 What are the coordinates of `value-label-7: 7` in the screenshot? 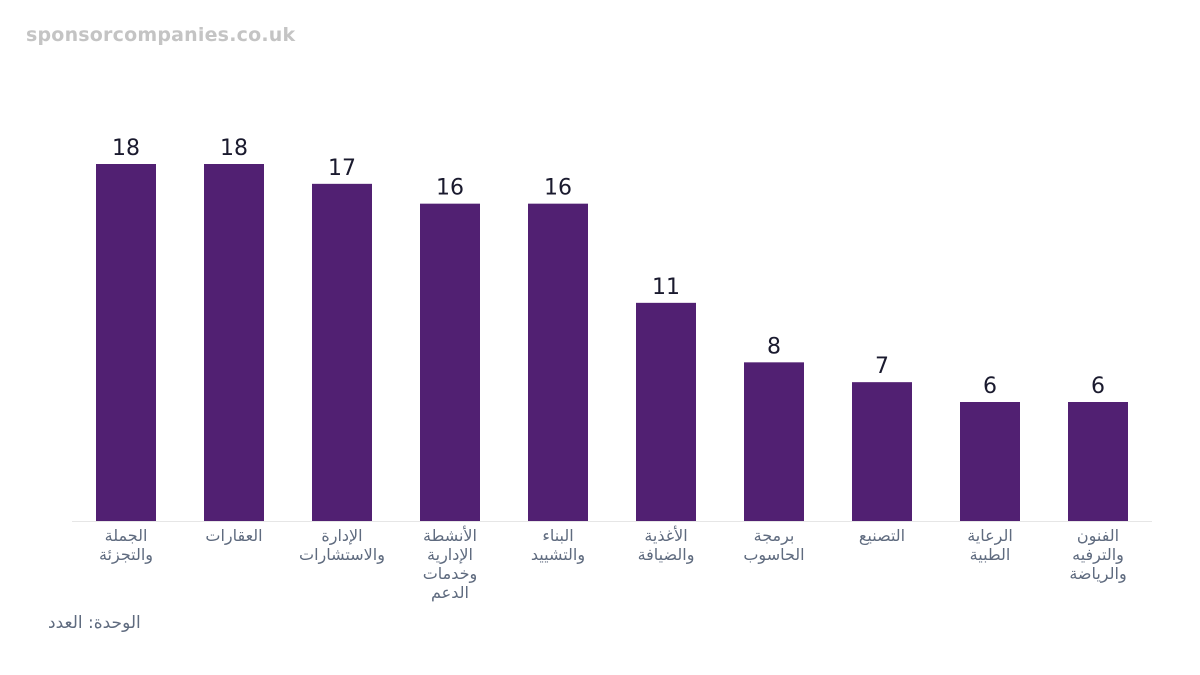 It's located at (882, 366).